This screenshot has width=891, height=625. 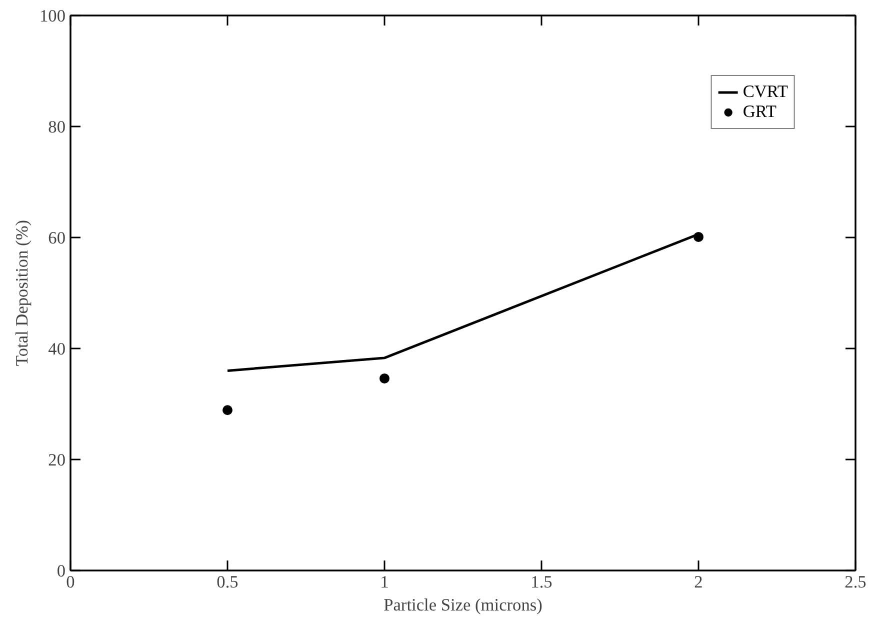 What do you see at coordinates (53, 16) in the screenshot?
I see `y-tick-label: 100` at bounding box center [53, 16].